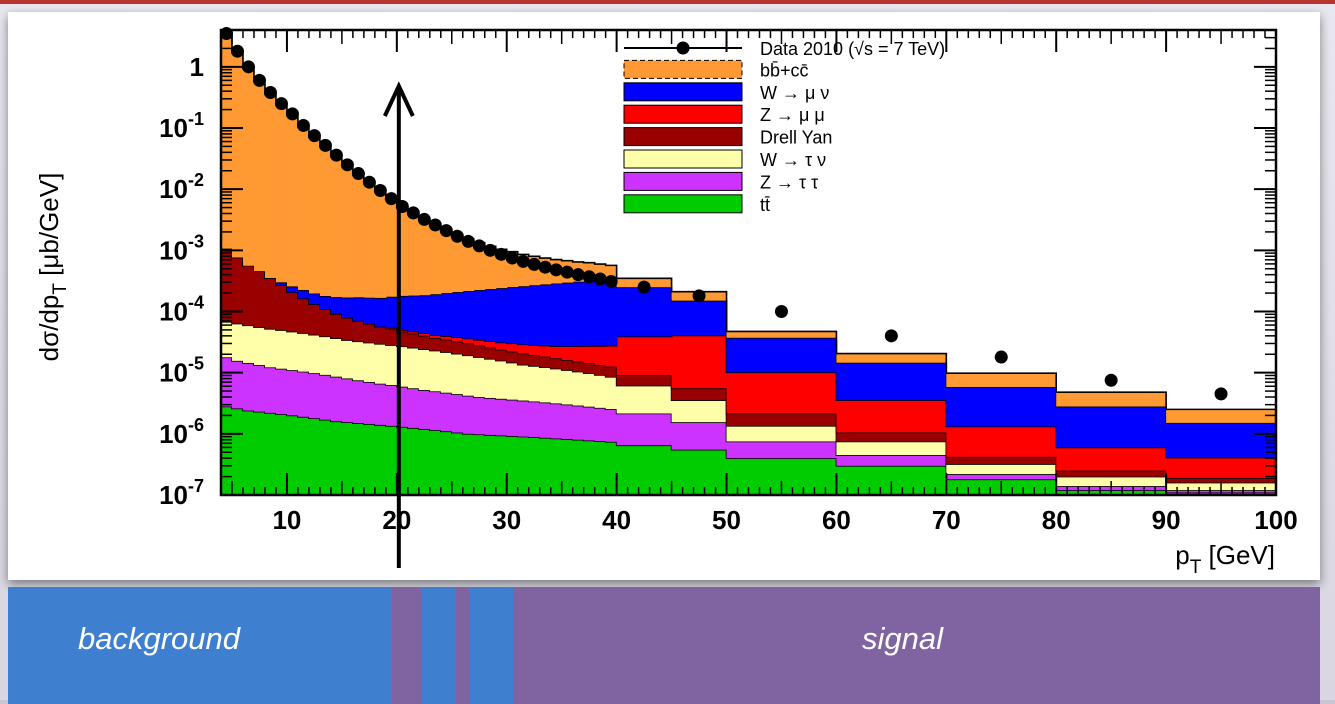  Describe the element at coordinates (1166, 520) in the screenshot. I see `x-tick-label: 90` at that location.